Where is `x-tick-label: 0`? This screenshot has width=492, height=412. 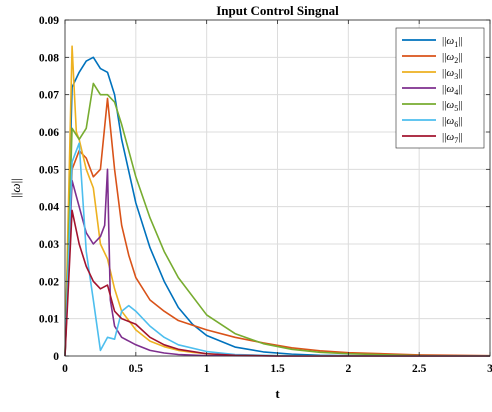 x-tick-label: 0 is located at coordinates (65, 369).